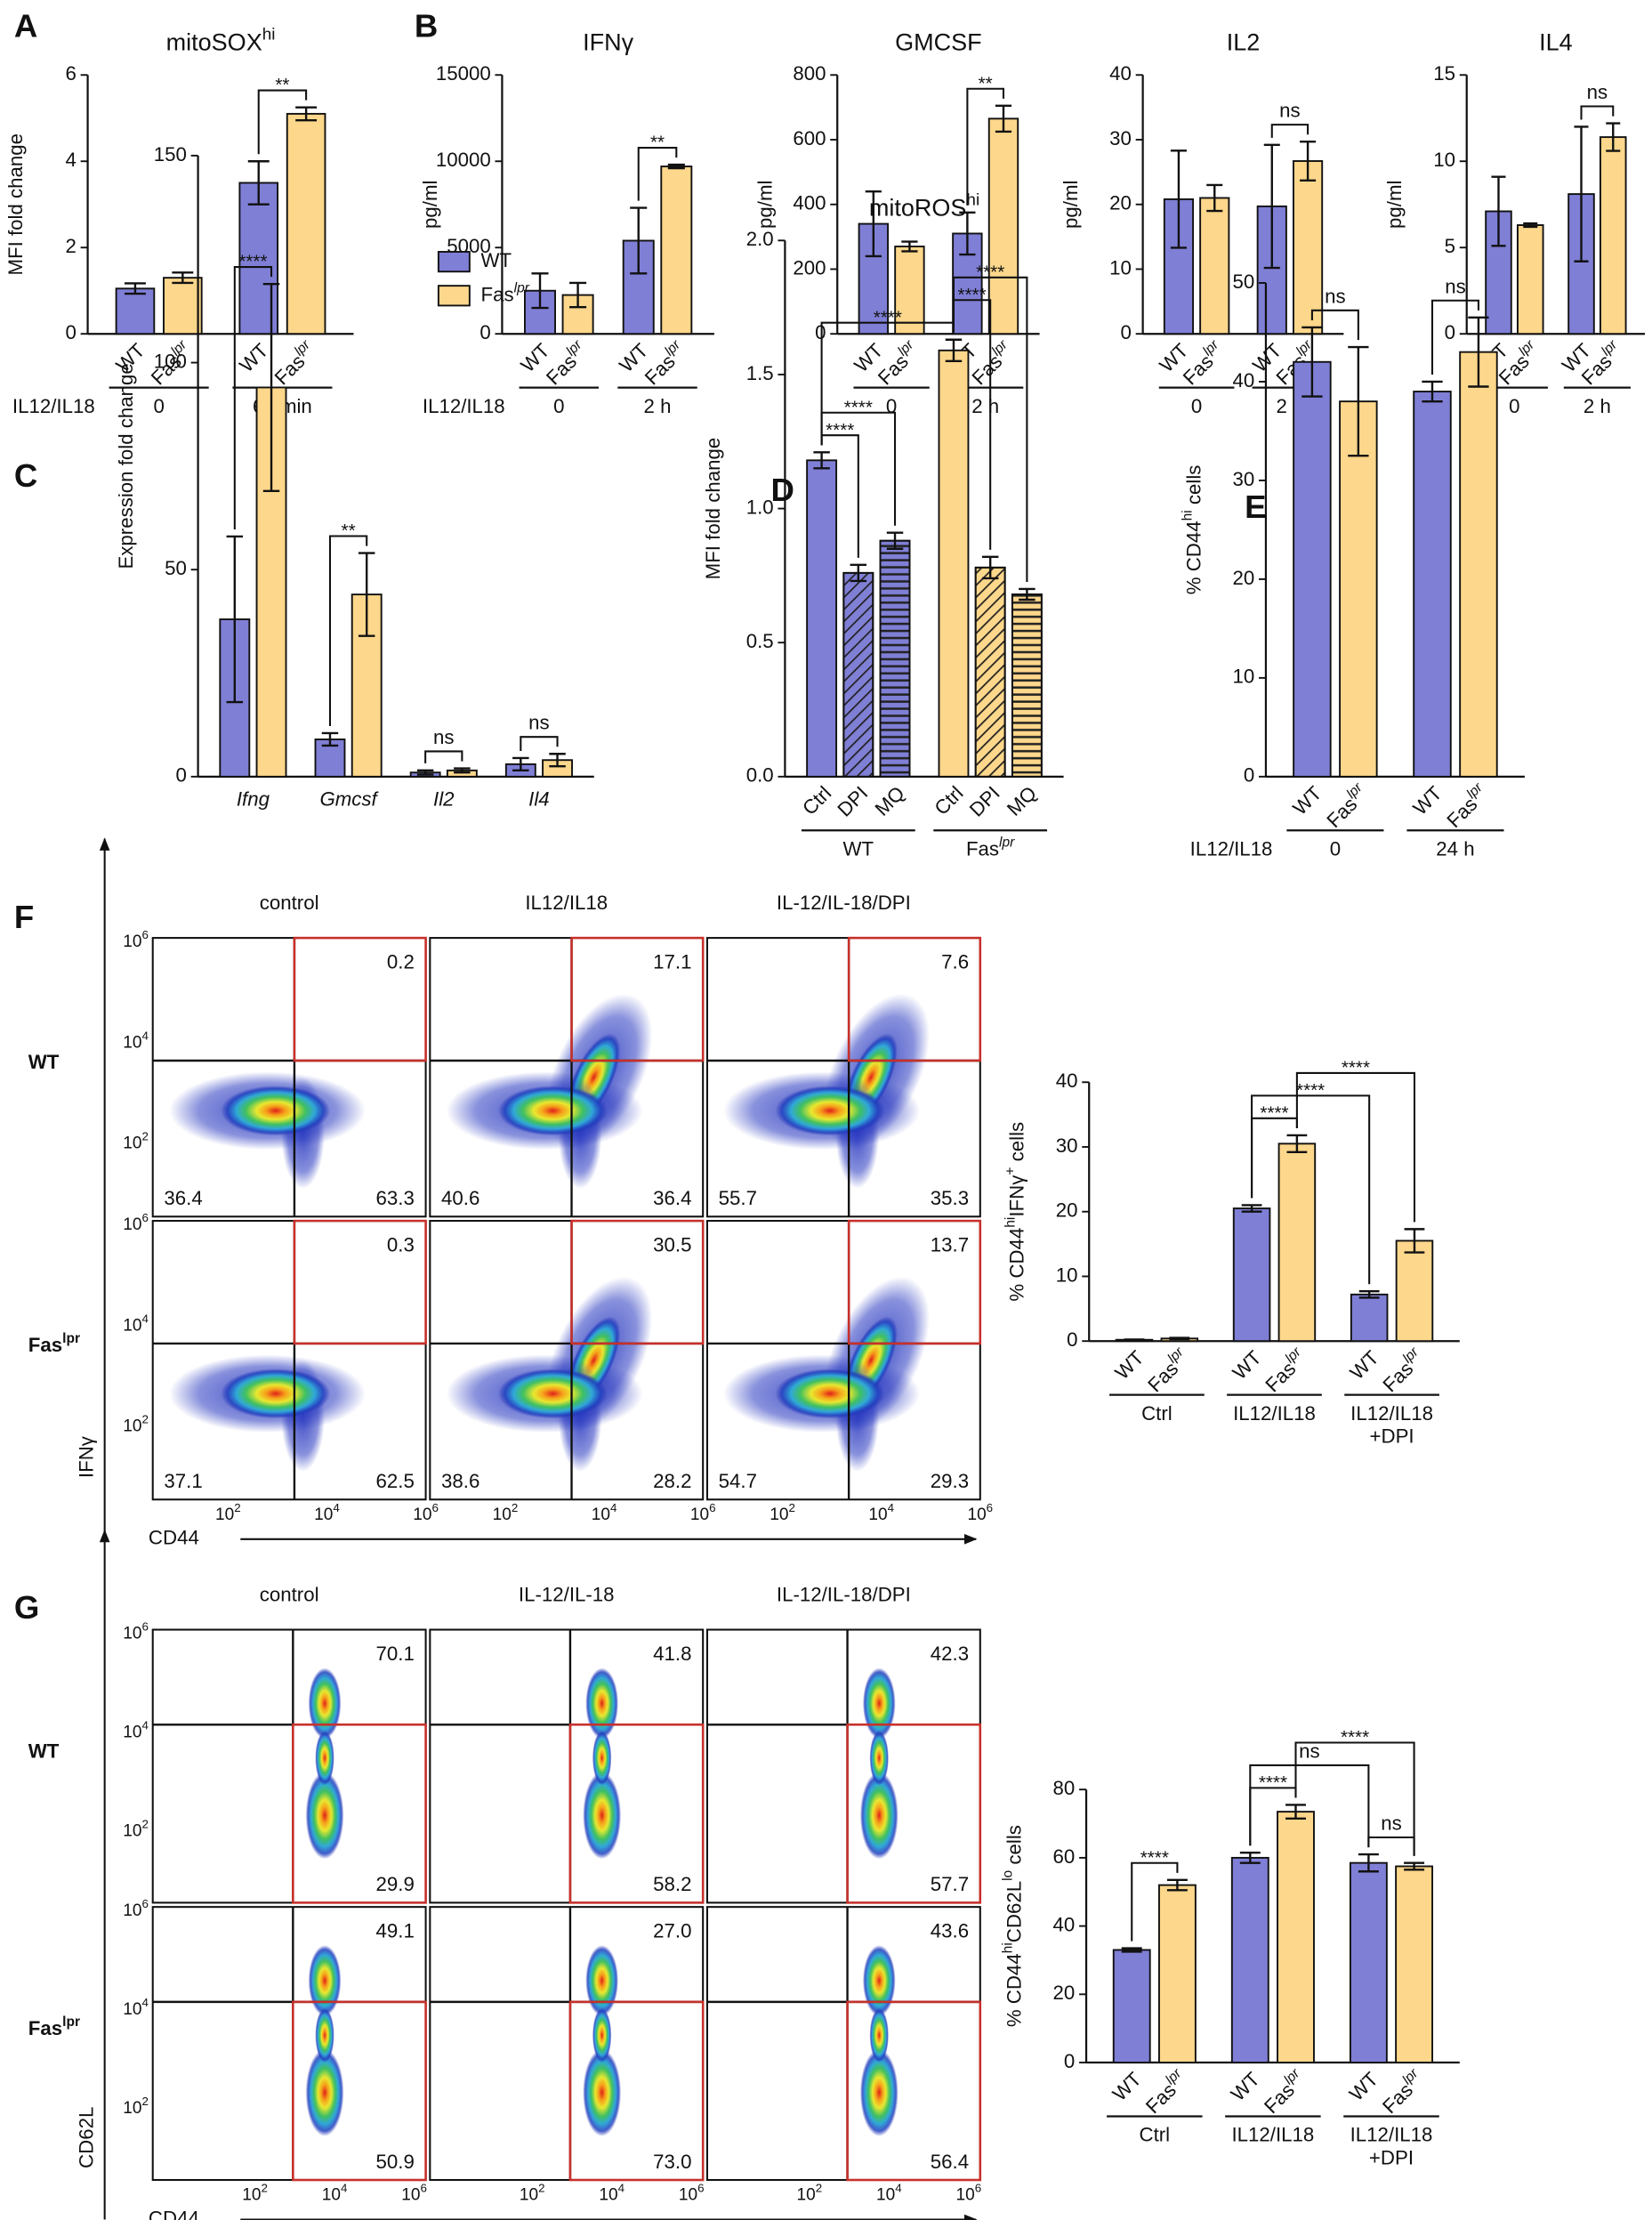  Describe the element at coordinates (950, 1931) in the screenshot. I see `quadrant-percent: 43.6` at that location.